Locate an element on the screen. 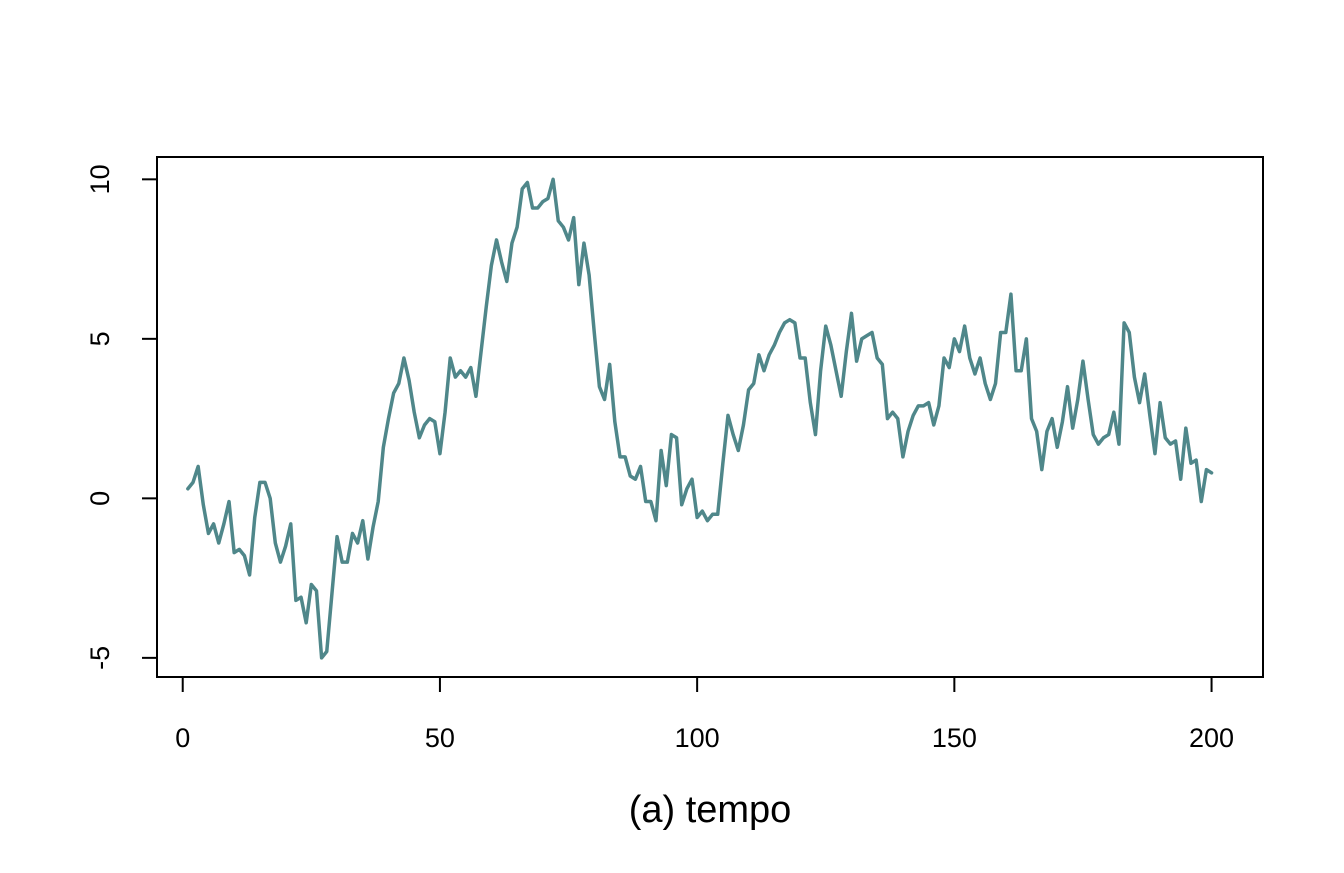 The height and width of the screenshot is (873, 1344). y-tick-label: 10 is located at coordinates (100, 179).